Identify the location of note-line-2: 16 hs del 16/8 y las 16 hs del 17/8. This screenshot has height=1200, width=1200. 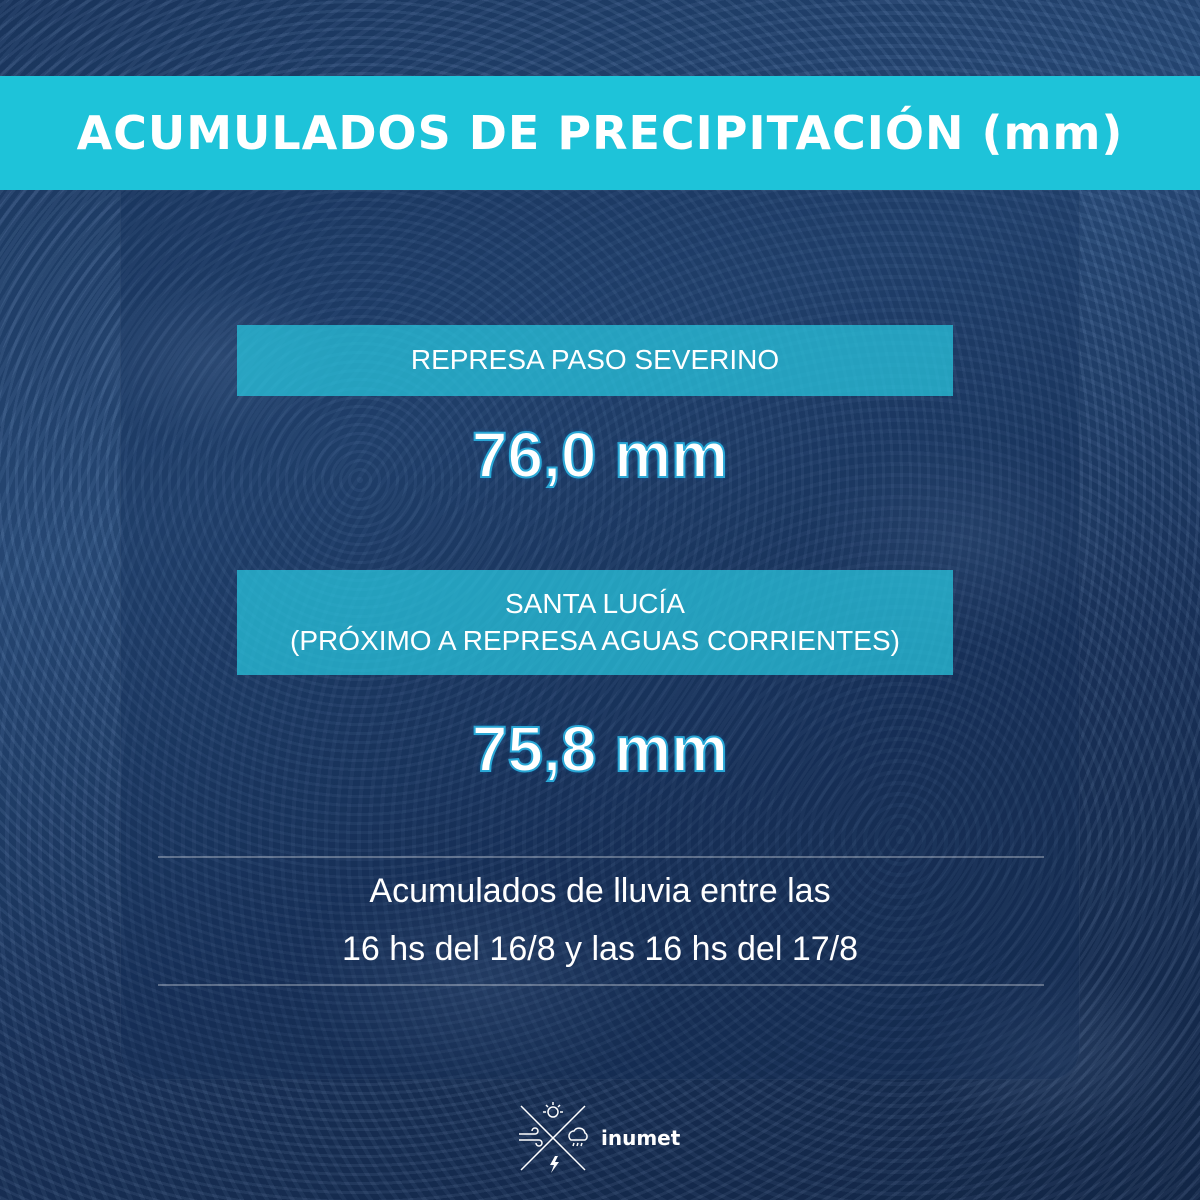
(600, 949).